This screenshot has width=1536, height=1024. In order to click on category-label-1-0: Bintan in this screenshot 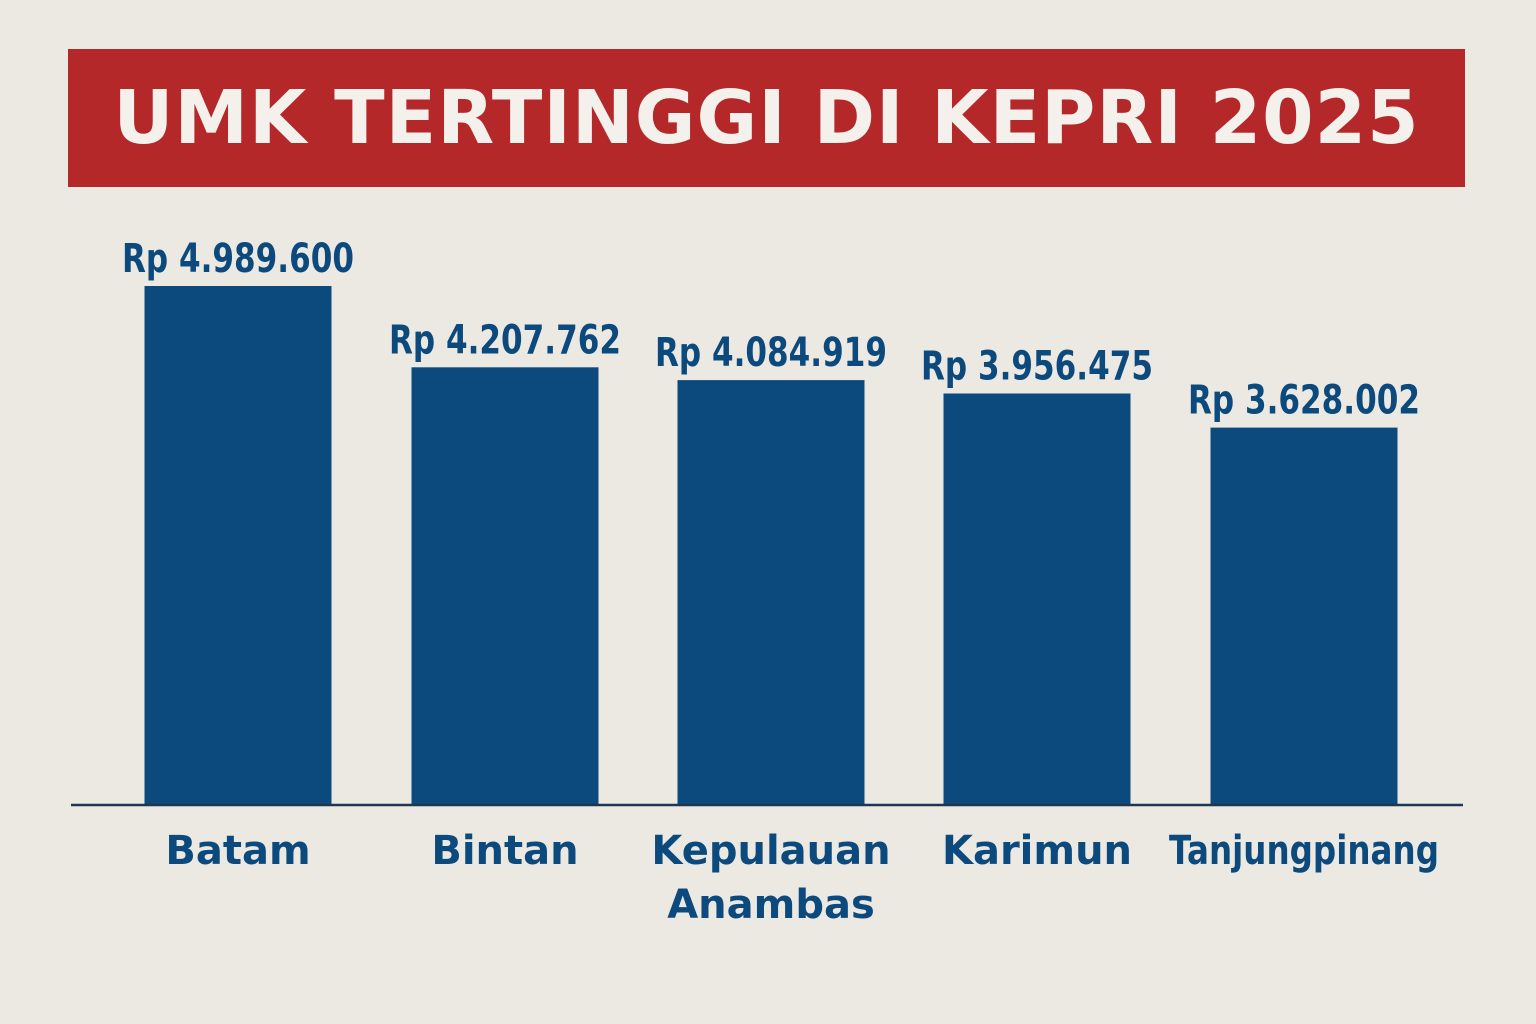, I will do `click(504, 851)`.